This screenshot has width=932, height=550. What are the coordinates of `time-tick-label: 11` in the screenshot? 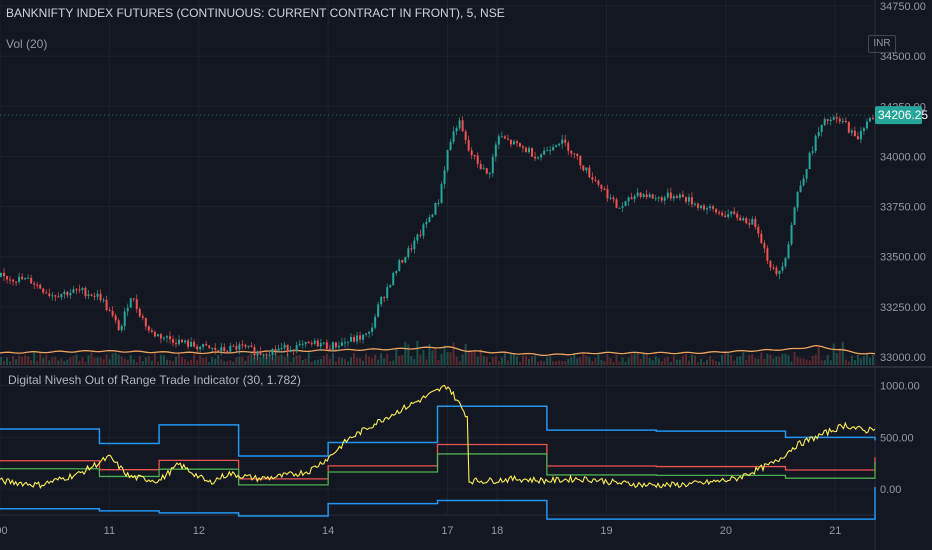 It's located at (109, 531).